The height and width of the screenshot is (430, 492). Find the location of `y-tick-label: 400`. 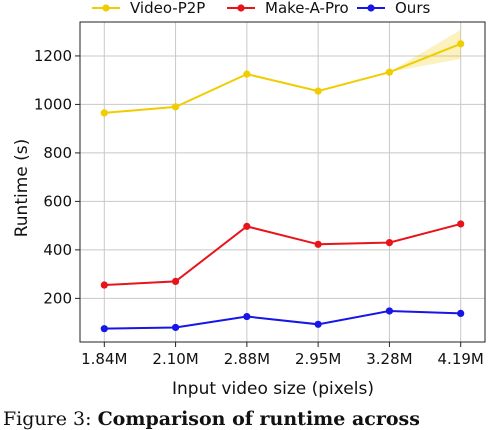

y-tick-label: 400 is located at coordinates (57, 250).